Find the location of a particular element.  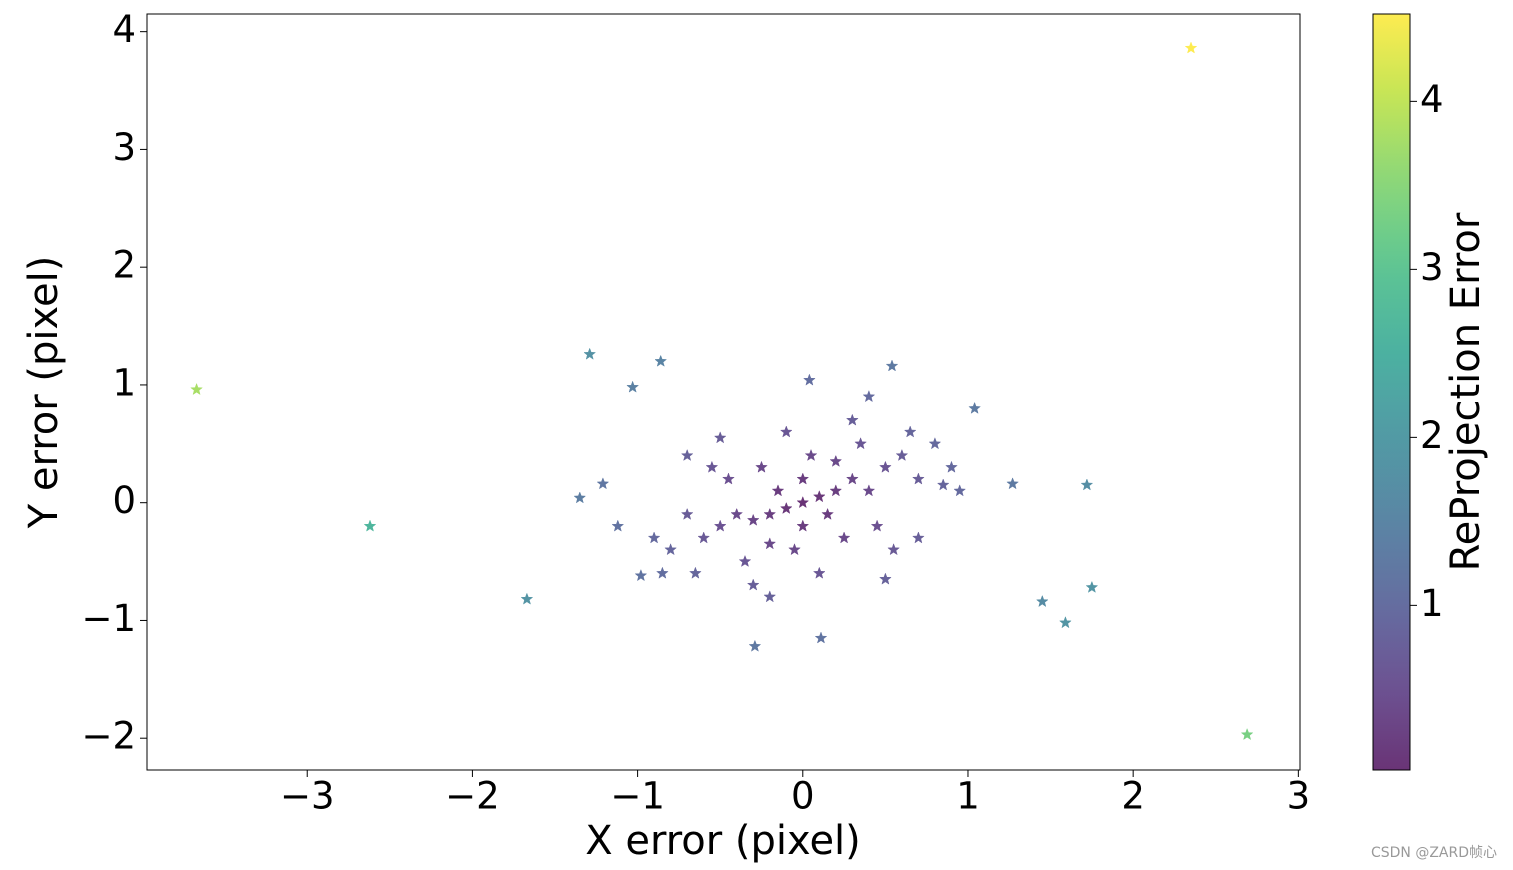

x-tick-label: −2 is located at coordinates (472, 796).